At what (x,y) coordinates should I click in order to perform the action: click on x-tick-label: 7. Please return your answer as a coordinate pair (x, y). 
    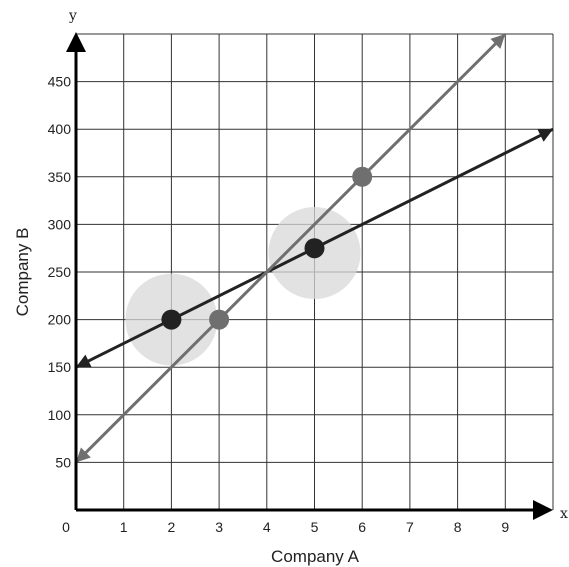
    Looking at the image, I should click on (410, 527).